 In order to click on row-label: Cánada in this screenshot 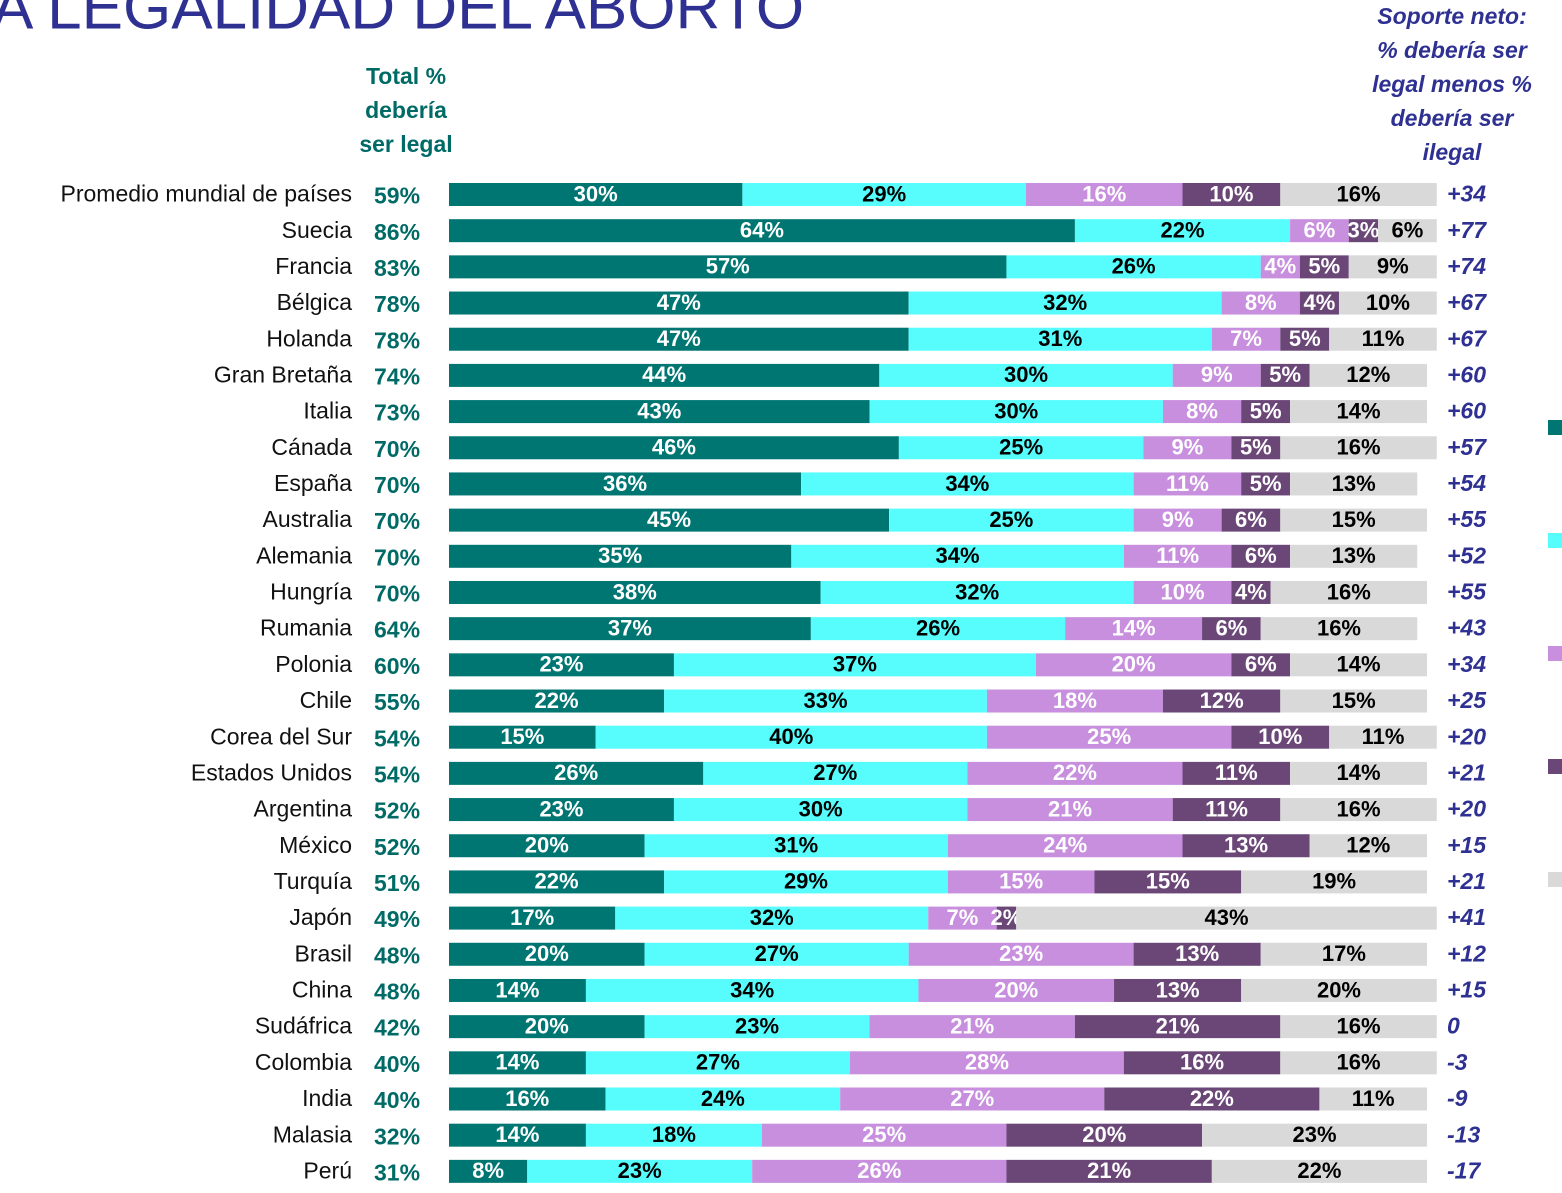, I will do `click(311, 447)`.